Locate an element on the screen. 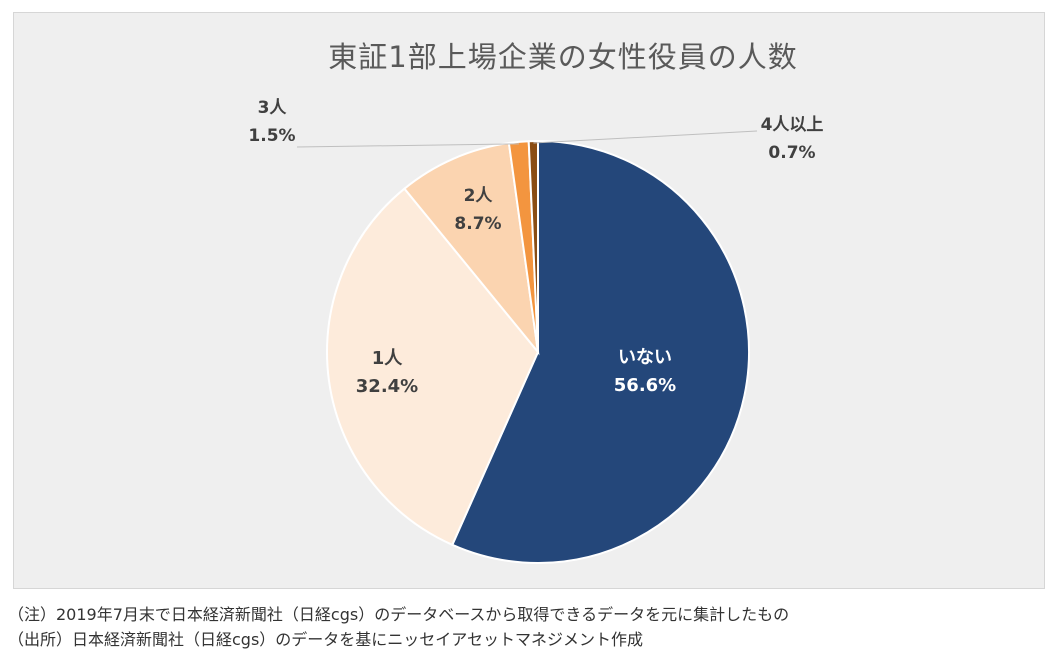  slice-label-1: いない is located at coordinates (645, 357).